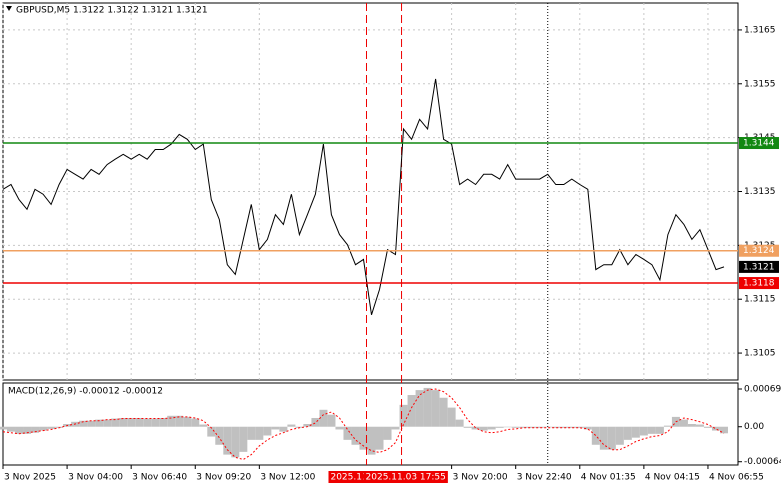  I want to click on y-tick-label: 1.3155, so click(760, 84).